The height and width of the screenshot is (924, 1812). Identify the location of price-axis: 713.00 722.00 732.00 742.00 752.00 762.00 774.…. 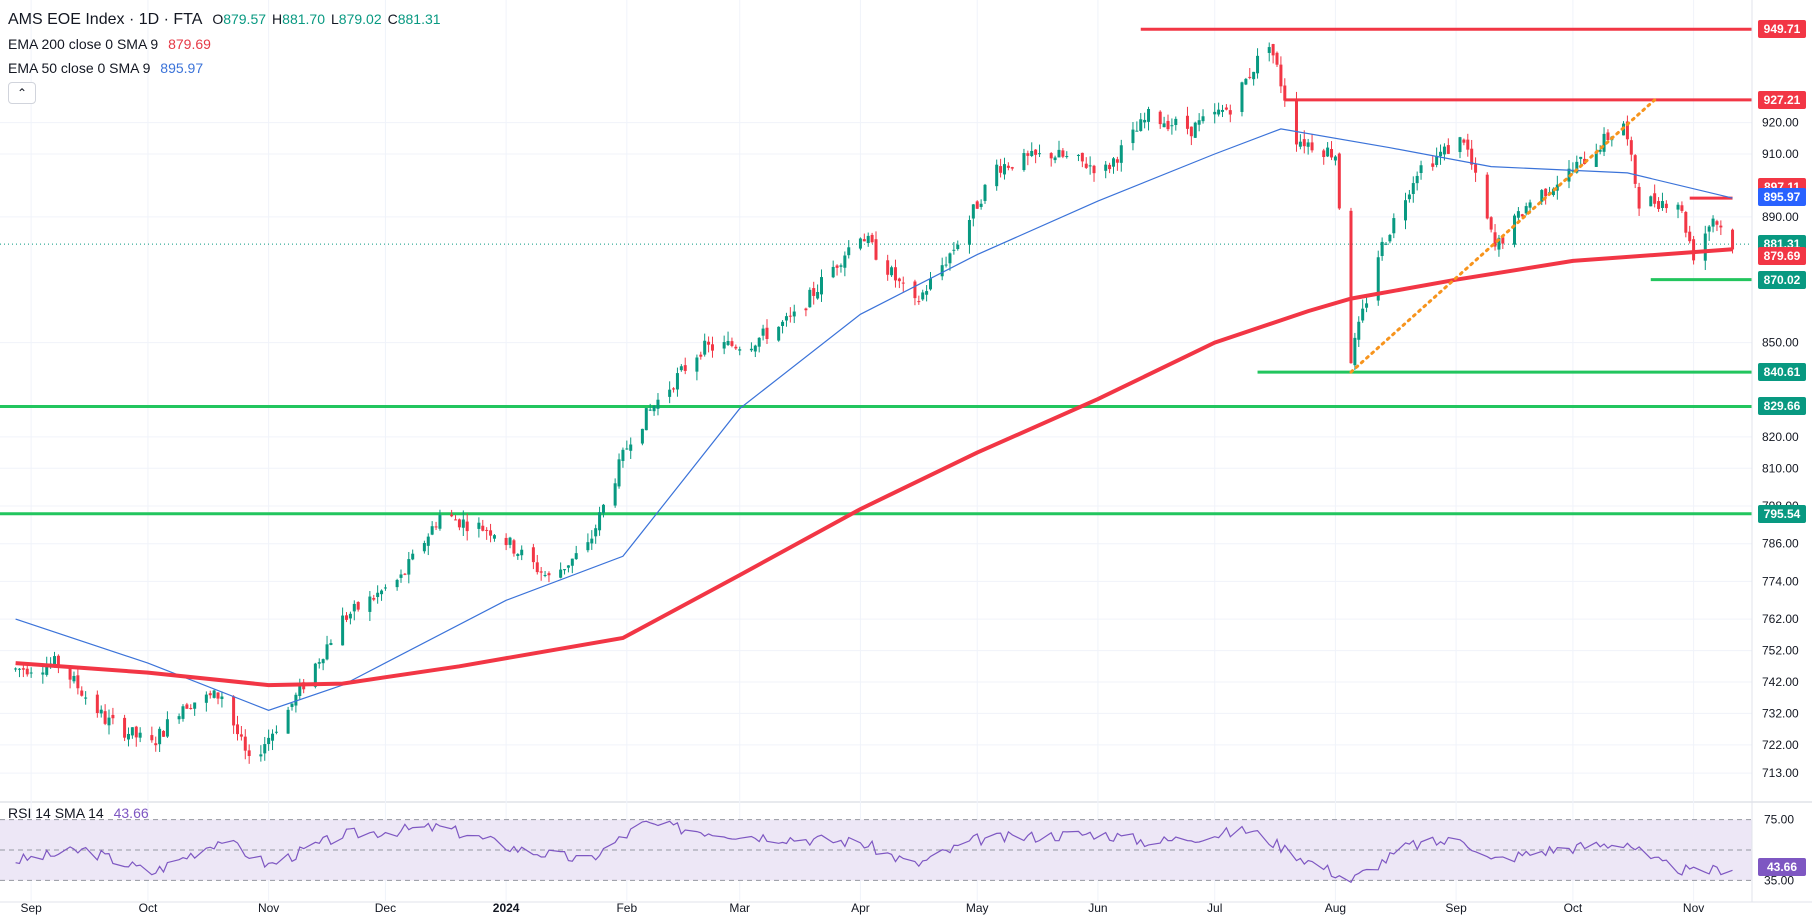
(1775, 451).